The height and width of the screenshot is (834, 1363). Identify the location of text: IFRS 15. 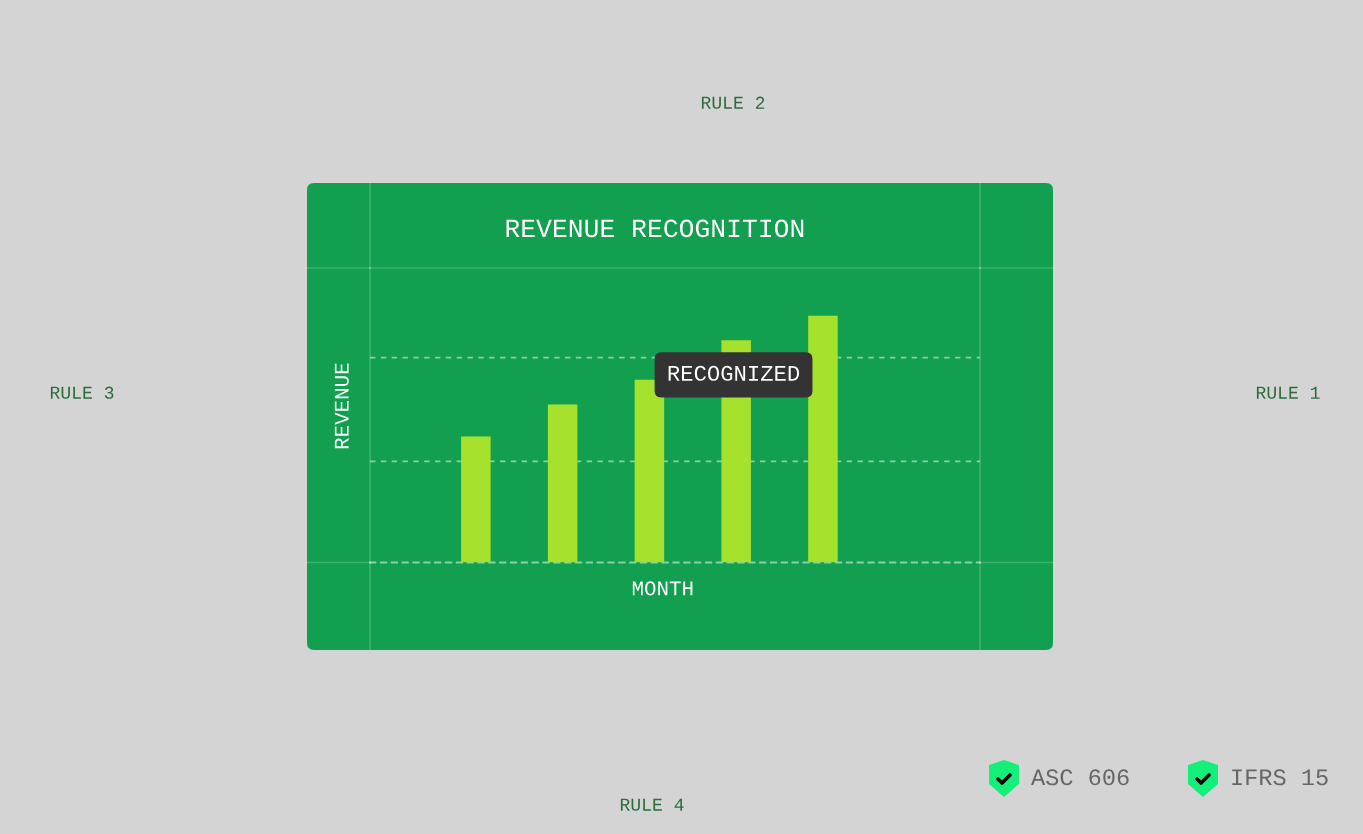
(1280, 777).